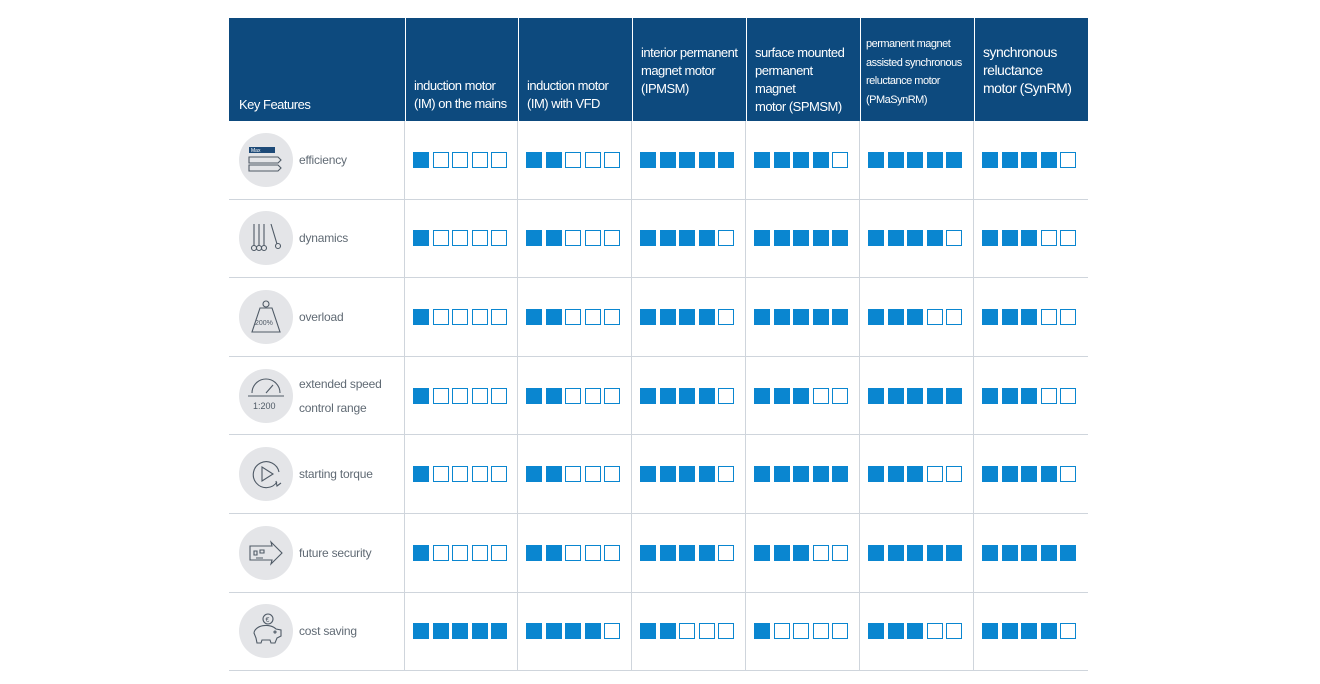 This screenshot has height=684, width=1320. I want to click on table-row: 200% overload, so click(658, 317).